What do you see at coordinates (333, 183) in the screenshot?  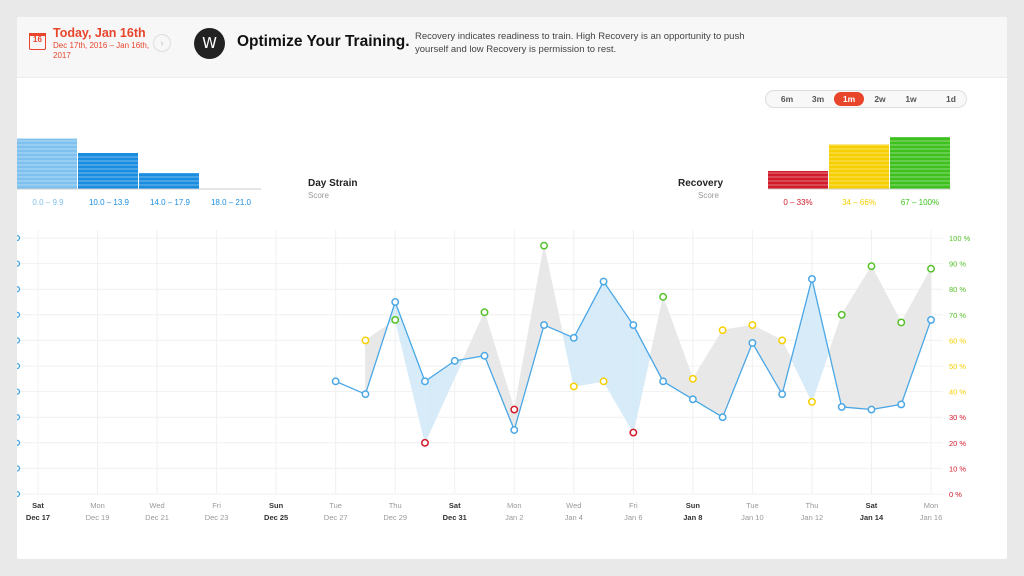 I see `strain-legend-title: Day Strain` at bounding box center [333, 183].